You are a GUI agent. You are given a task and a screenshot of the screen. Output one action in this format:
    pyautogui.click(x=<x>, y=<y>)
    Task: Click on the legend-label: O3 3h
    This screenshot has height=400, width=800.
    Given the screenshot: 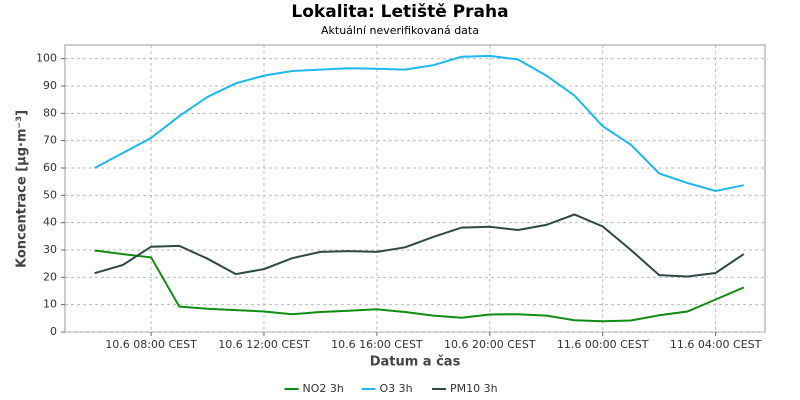 What is the action you would take?
    pyautogui.click(x=396, y=388)
    